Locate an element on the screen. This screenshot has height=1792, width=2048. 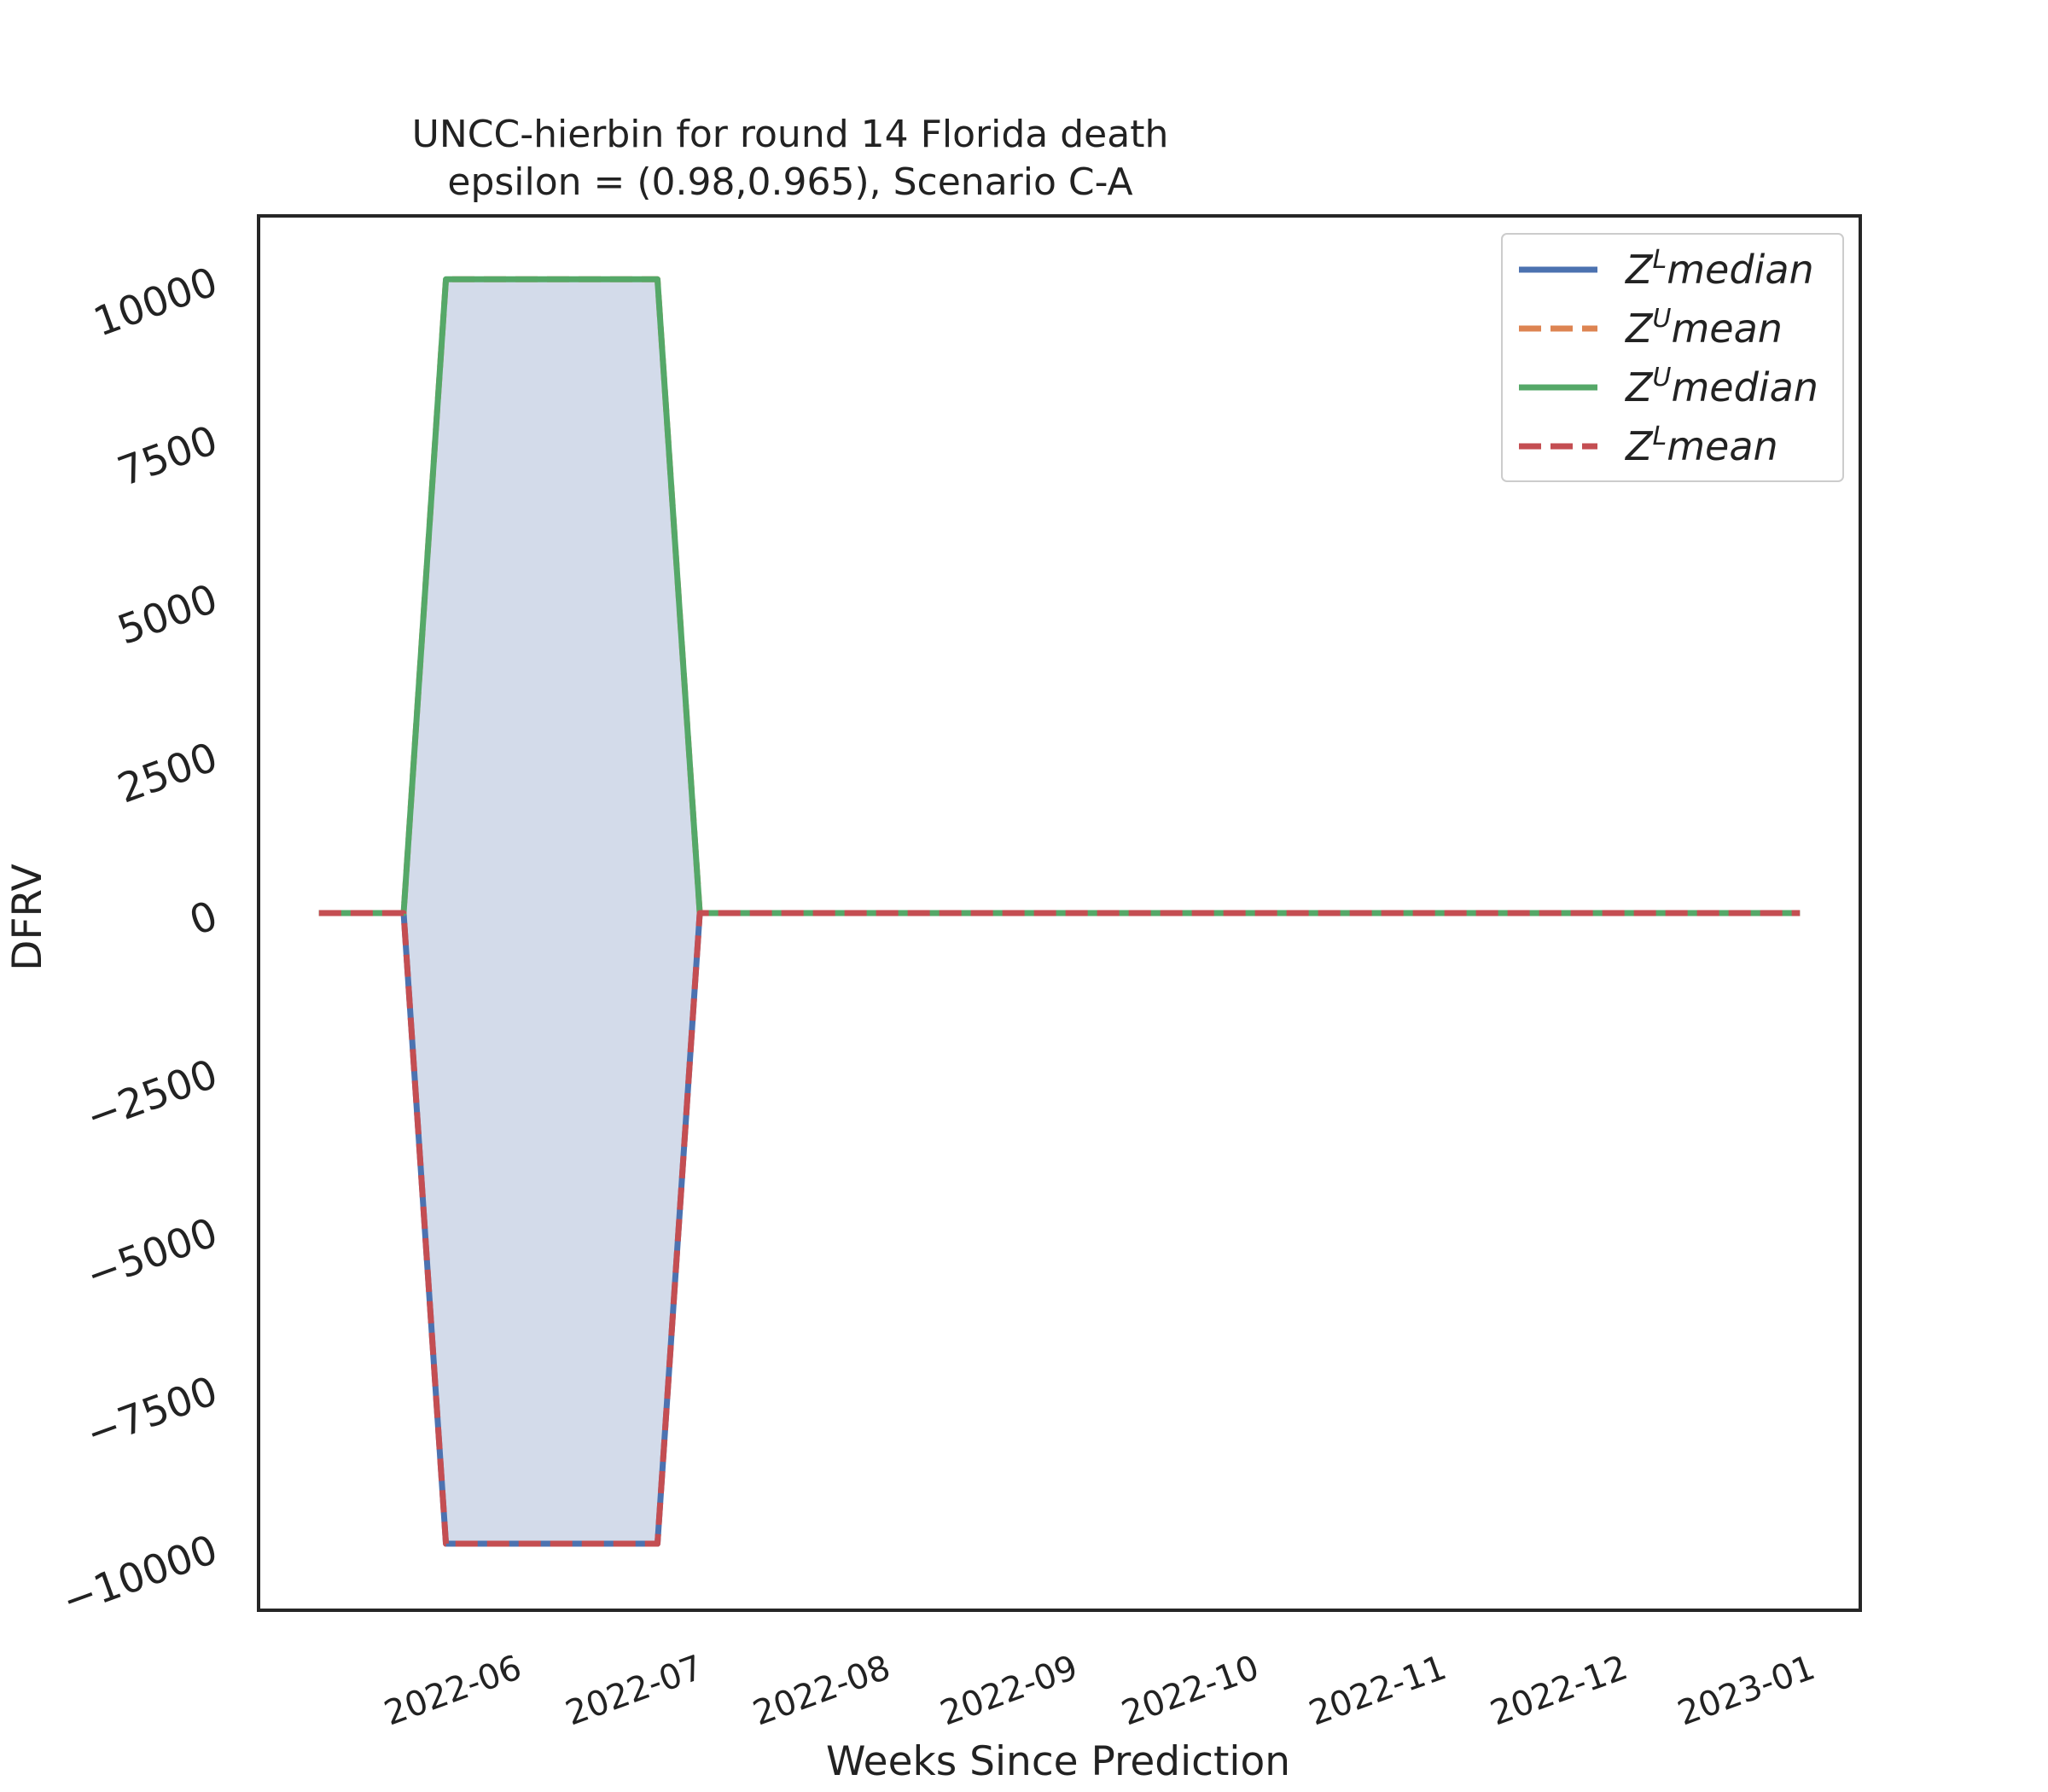
legend-label-3: ZLmean is located at coordinates (1701, 446).